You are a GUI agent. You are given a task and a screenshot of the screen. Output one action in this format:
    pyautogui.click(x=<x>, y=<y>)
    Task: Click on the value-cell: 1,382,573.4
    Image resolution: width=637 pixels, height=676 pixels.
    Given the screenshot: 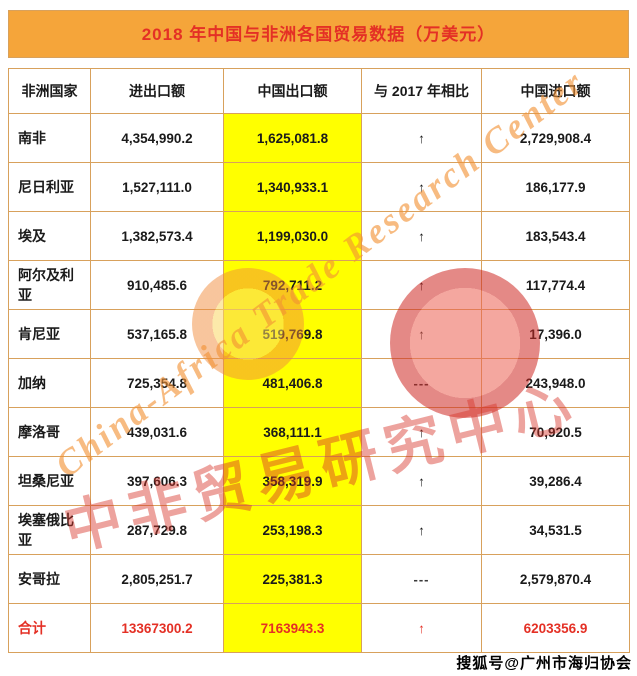 What is the action you would take?
    pyautogui.click(x=157, y=236)
    